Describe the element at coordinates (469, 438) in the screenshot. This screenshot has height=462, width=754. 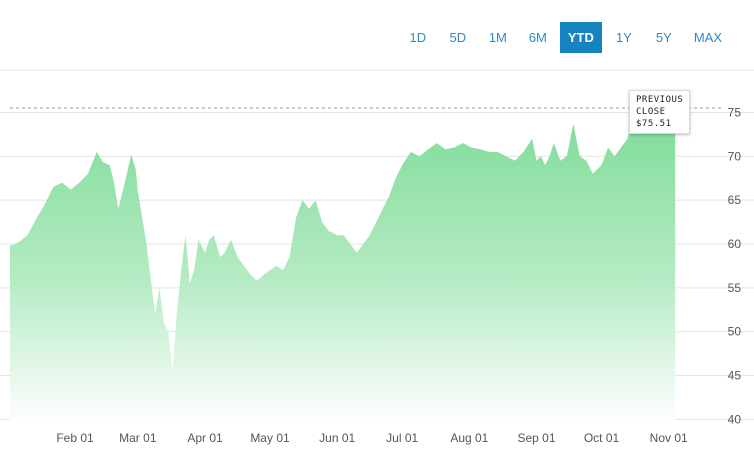
I see `x-tick-label: Aug 01` at that location.